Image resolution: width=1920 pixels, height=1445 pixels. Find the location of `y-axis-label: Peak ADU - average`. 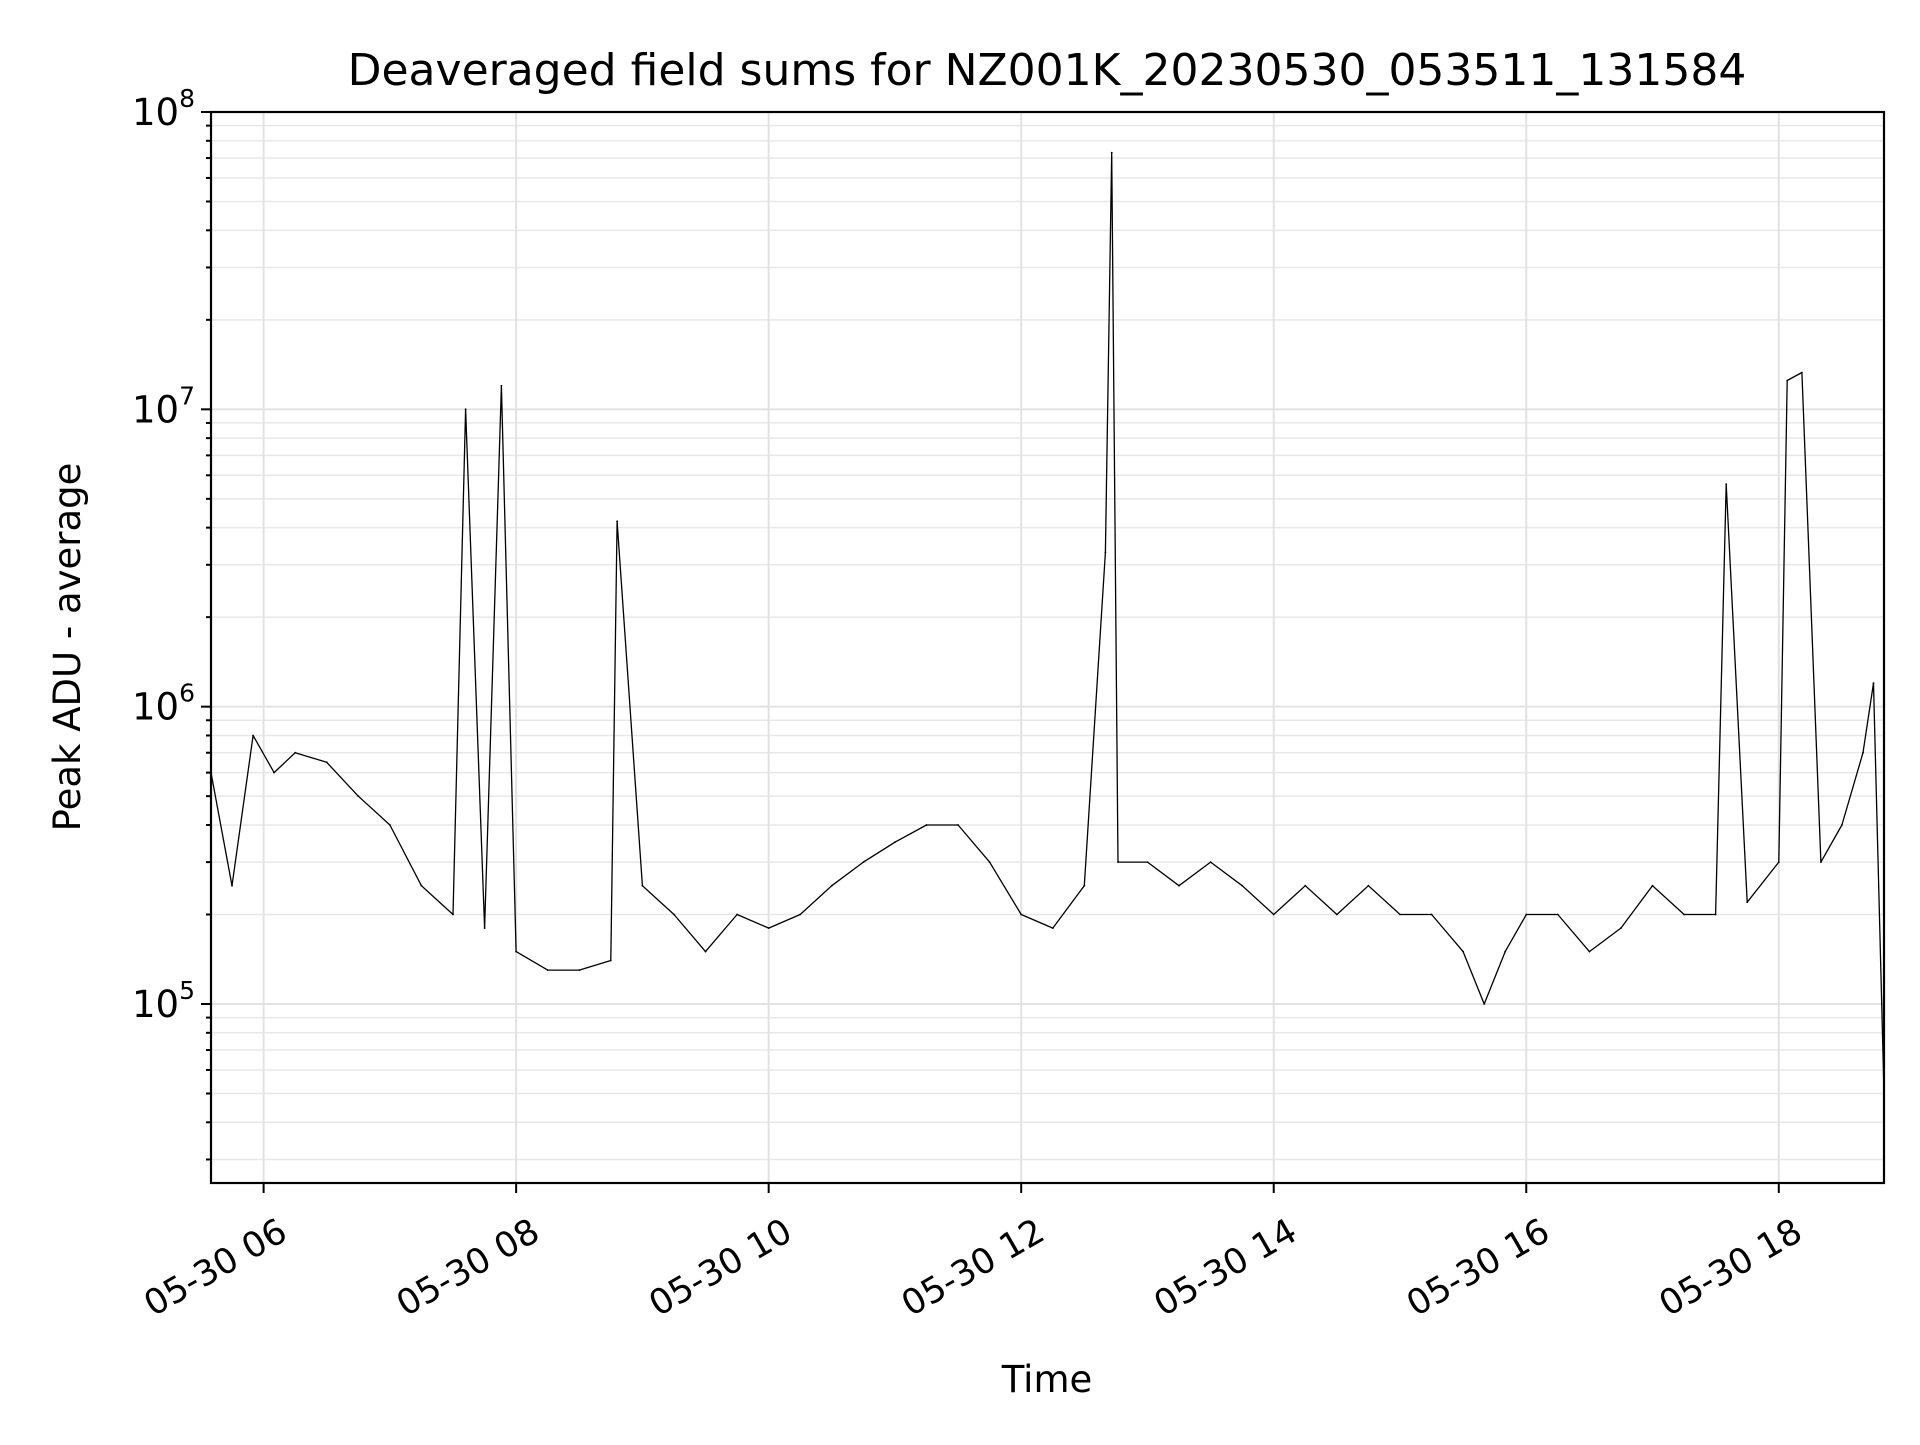

y-axis-label: Peak ADU - average is located at coordinates (67, 647).